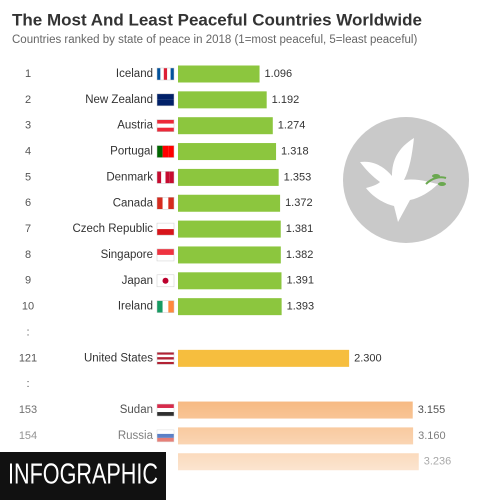 Image resolution: width=500 pixels, height=500 pixels. Describe the element at coordinates (295, 151) in the screenshot. I see `value-label: 1.318` at that location.